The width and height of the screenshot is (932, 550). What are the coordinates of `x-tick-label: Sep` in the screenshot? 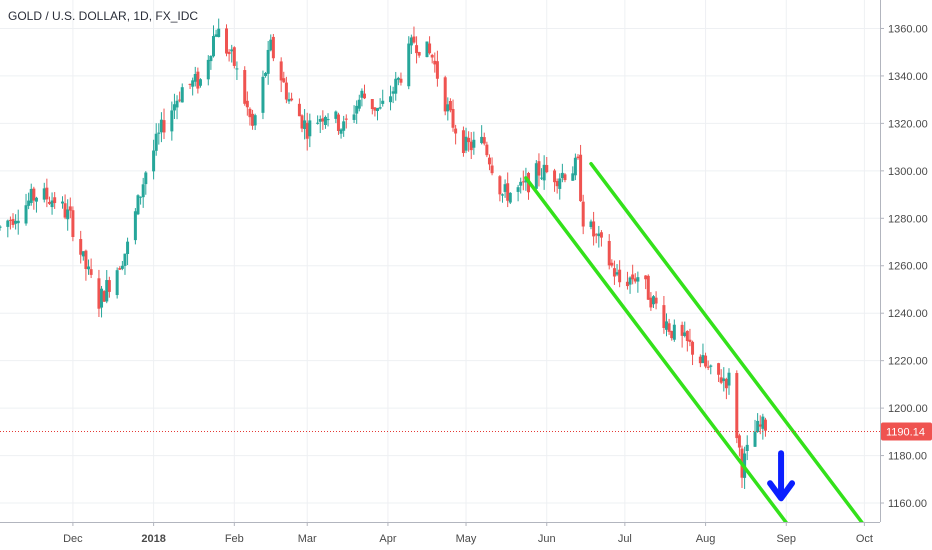 It's located at (786, 539).